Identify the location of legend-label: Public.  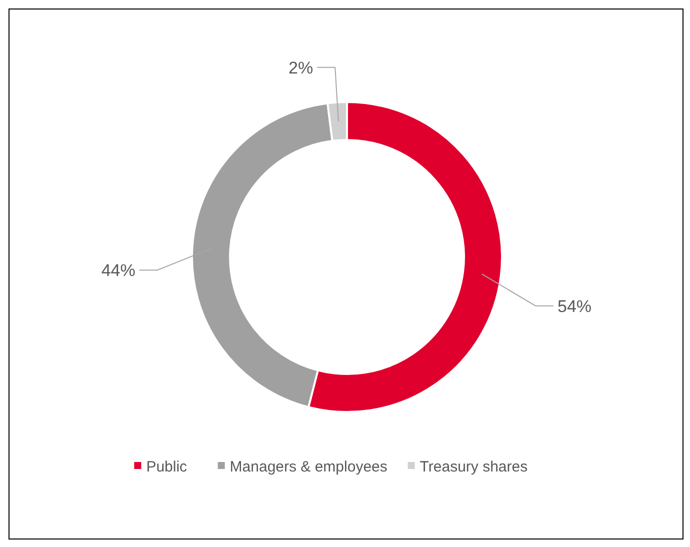
(167, 467).